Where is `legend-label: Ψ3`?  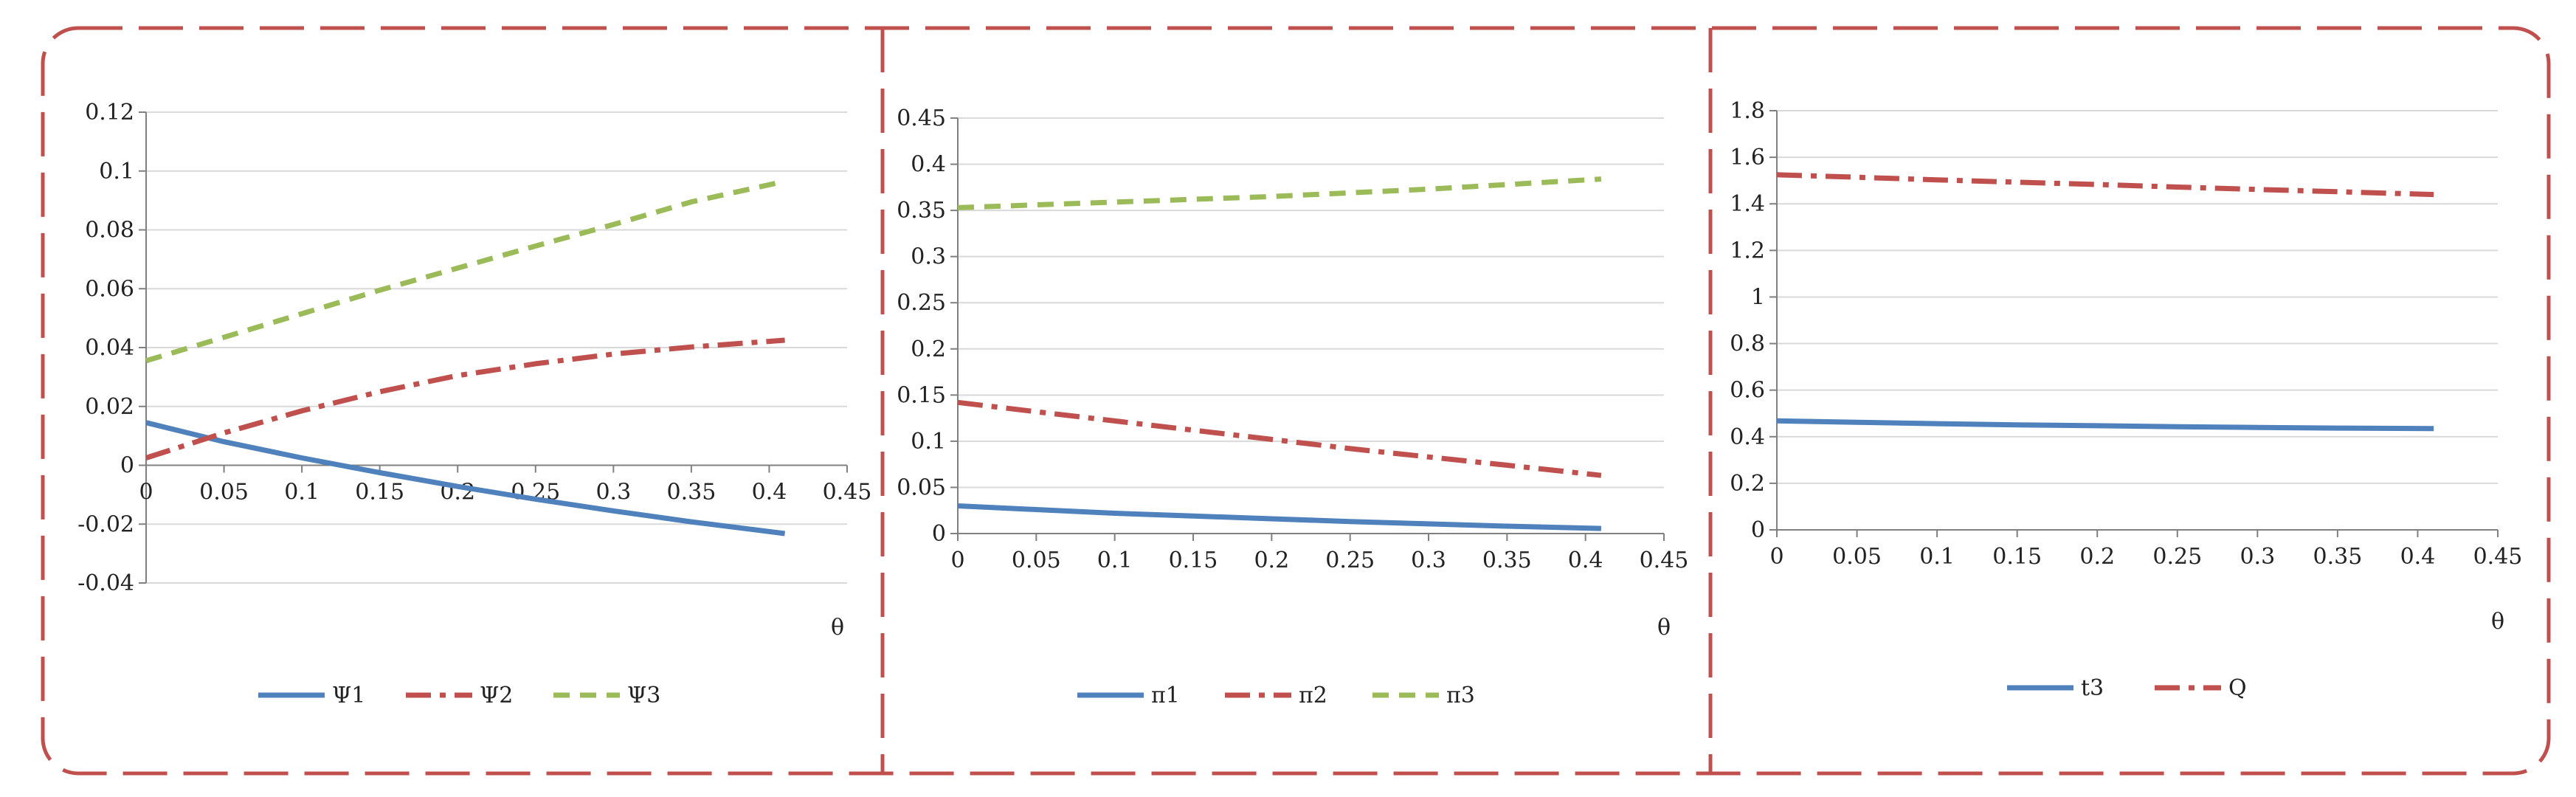
legend-label: Ψ3 is located at coordinates (643, 695).